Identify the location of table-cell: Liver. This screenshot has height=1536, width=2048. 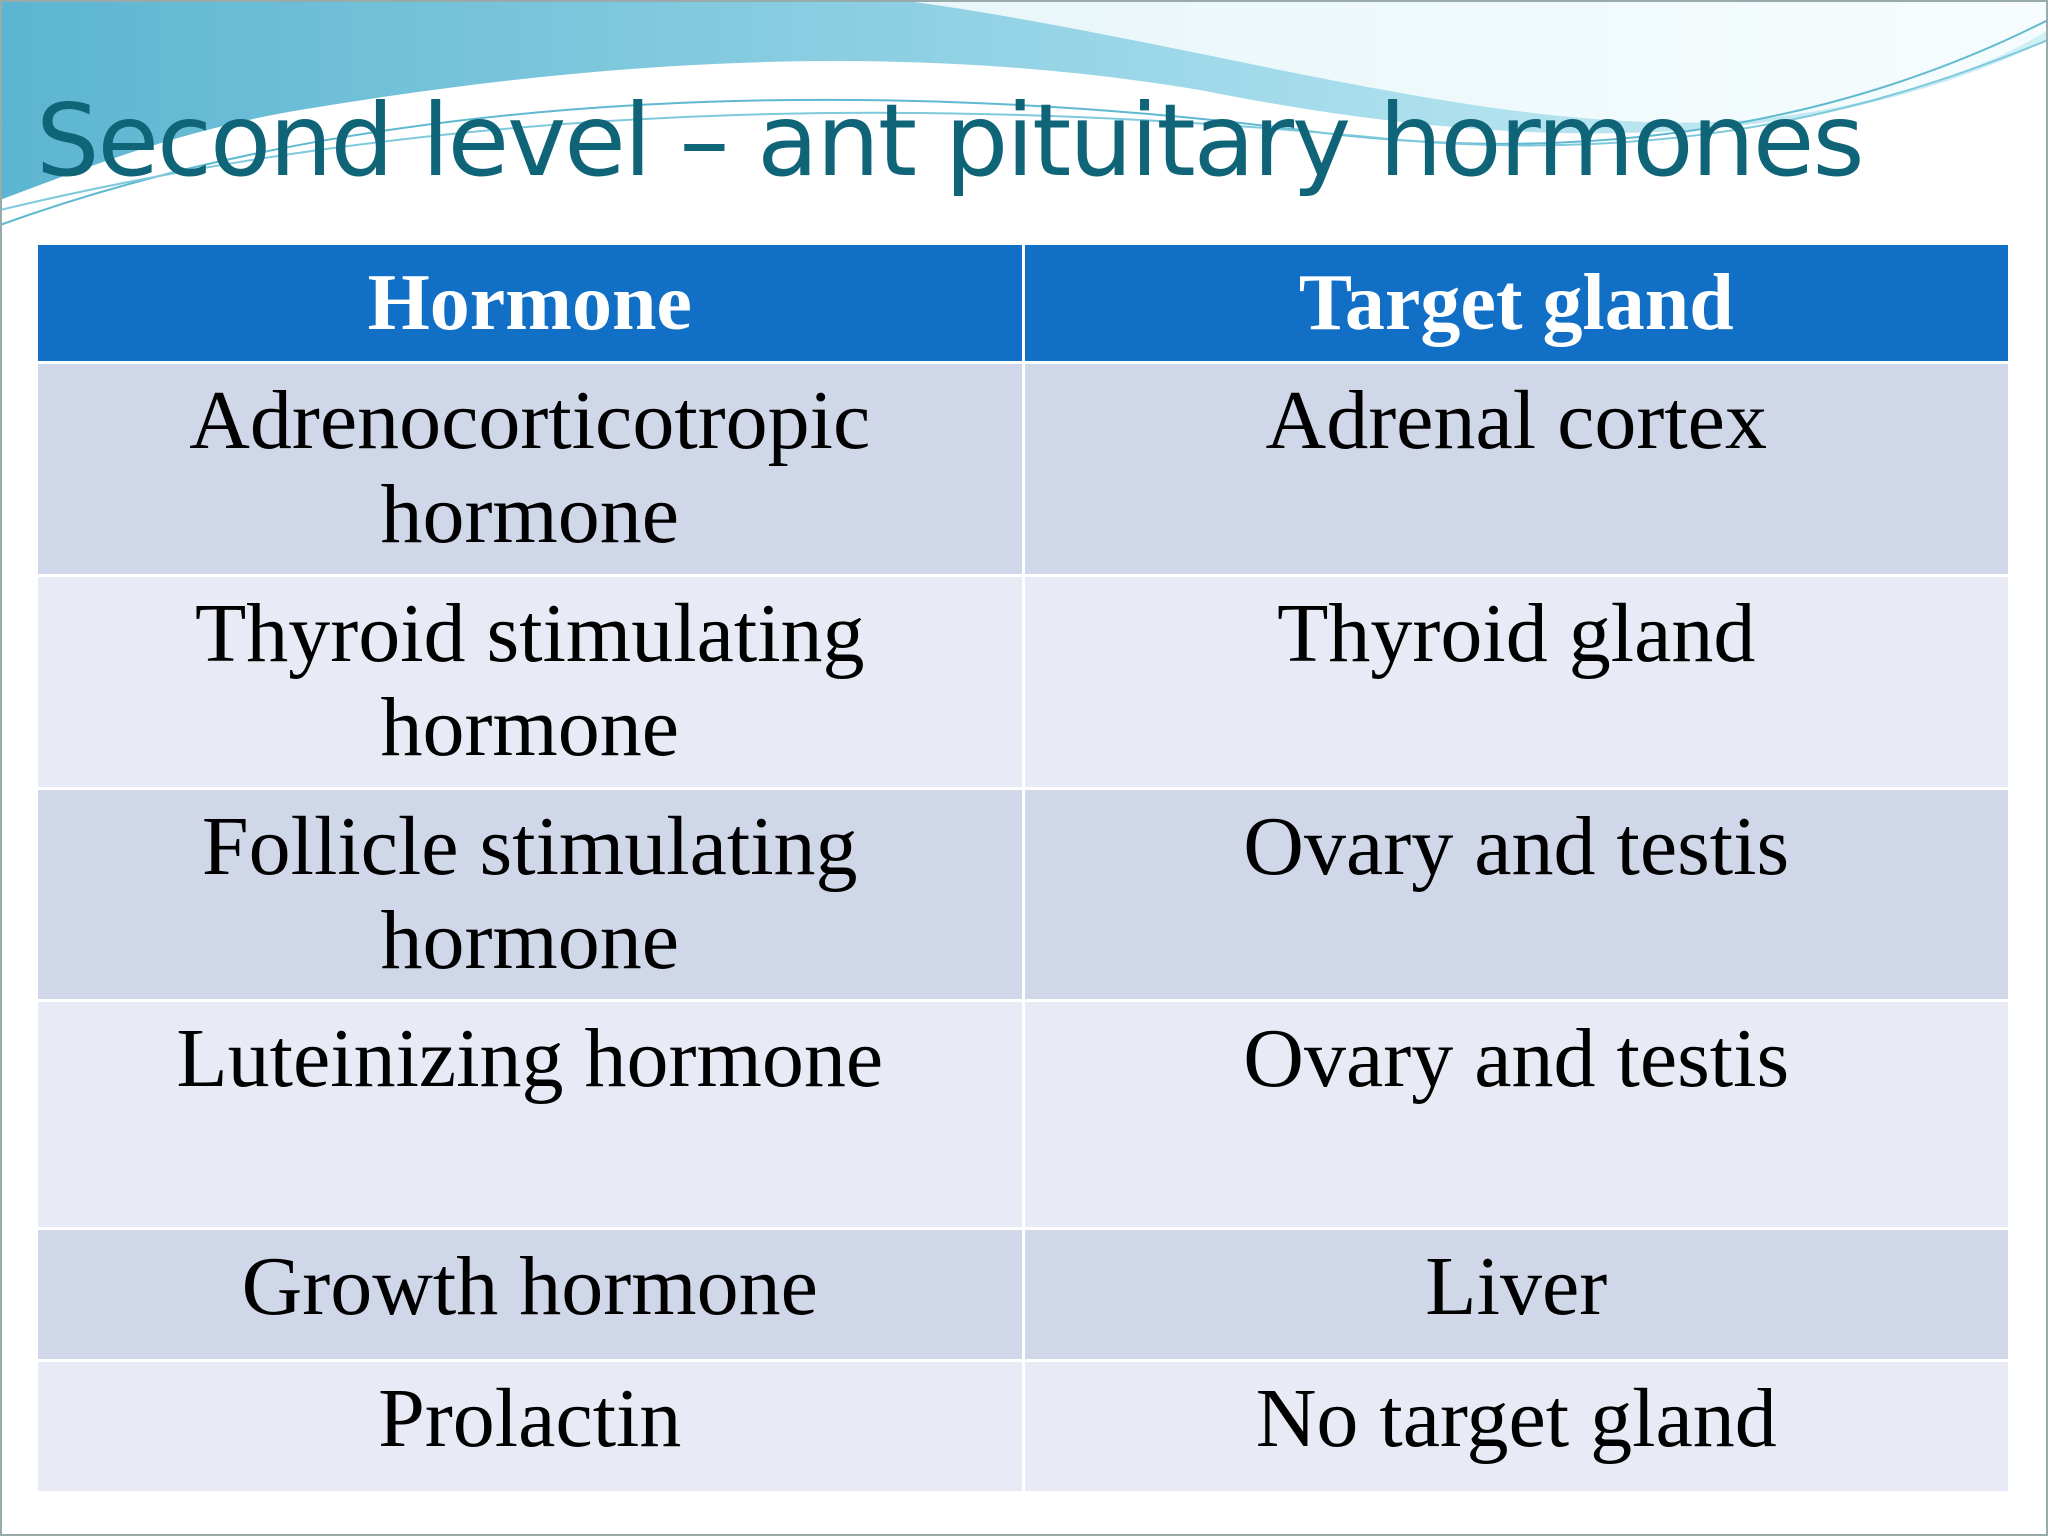
(1516, 1294).